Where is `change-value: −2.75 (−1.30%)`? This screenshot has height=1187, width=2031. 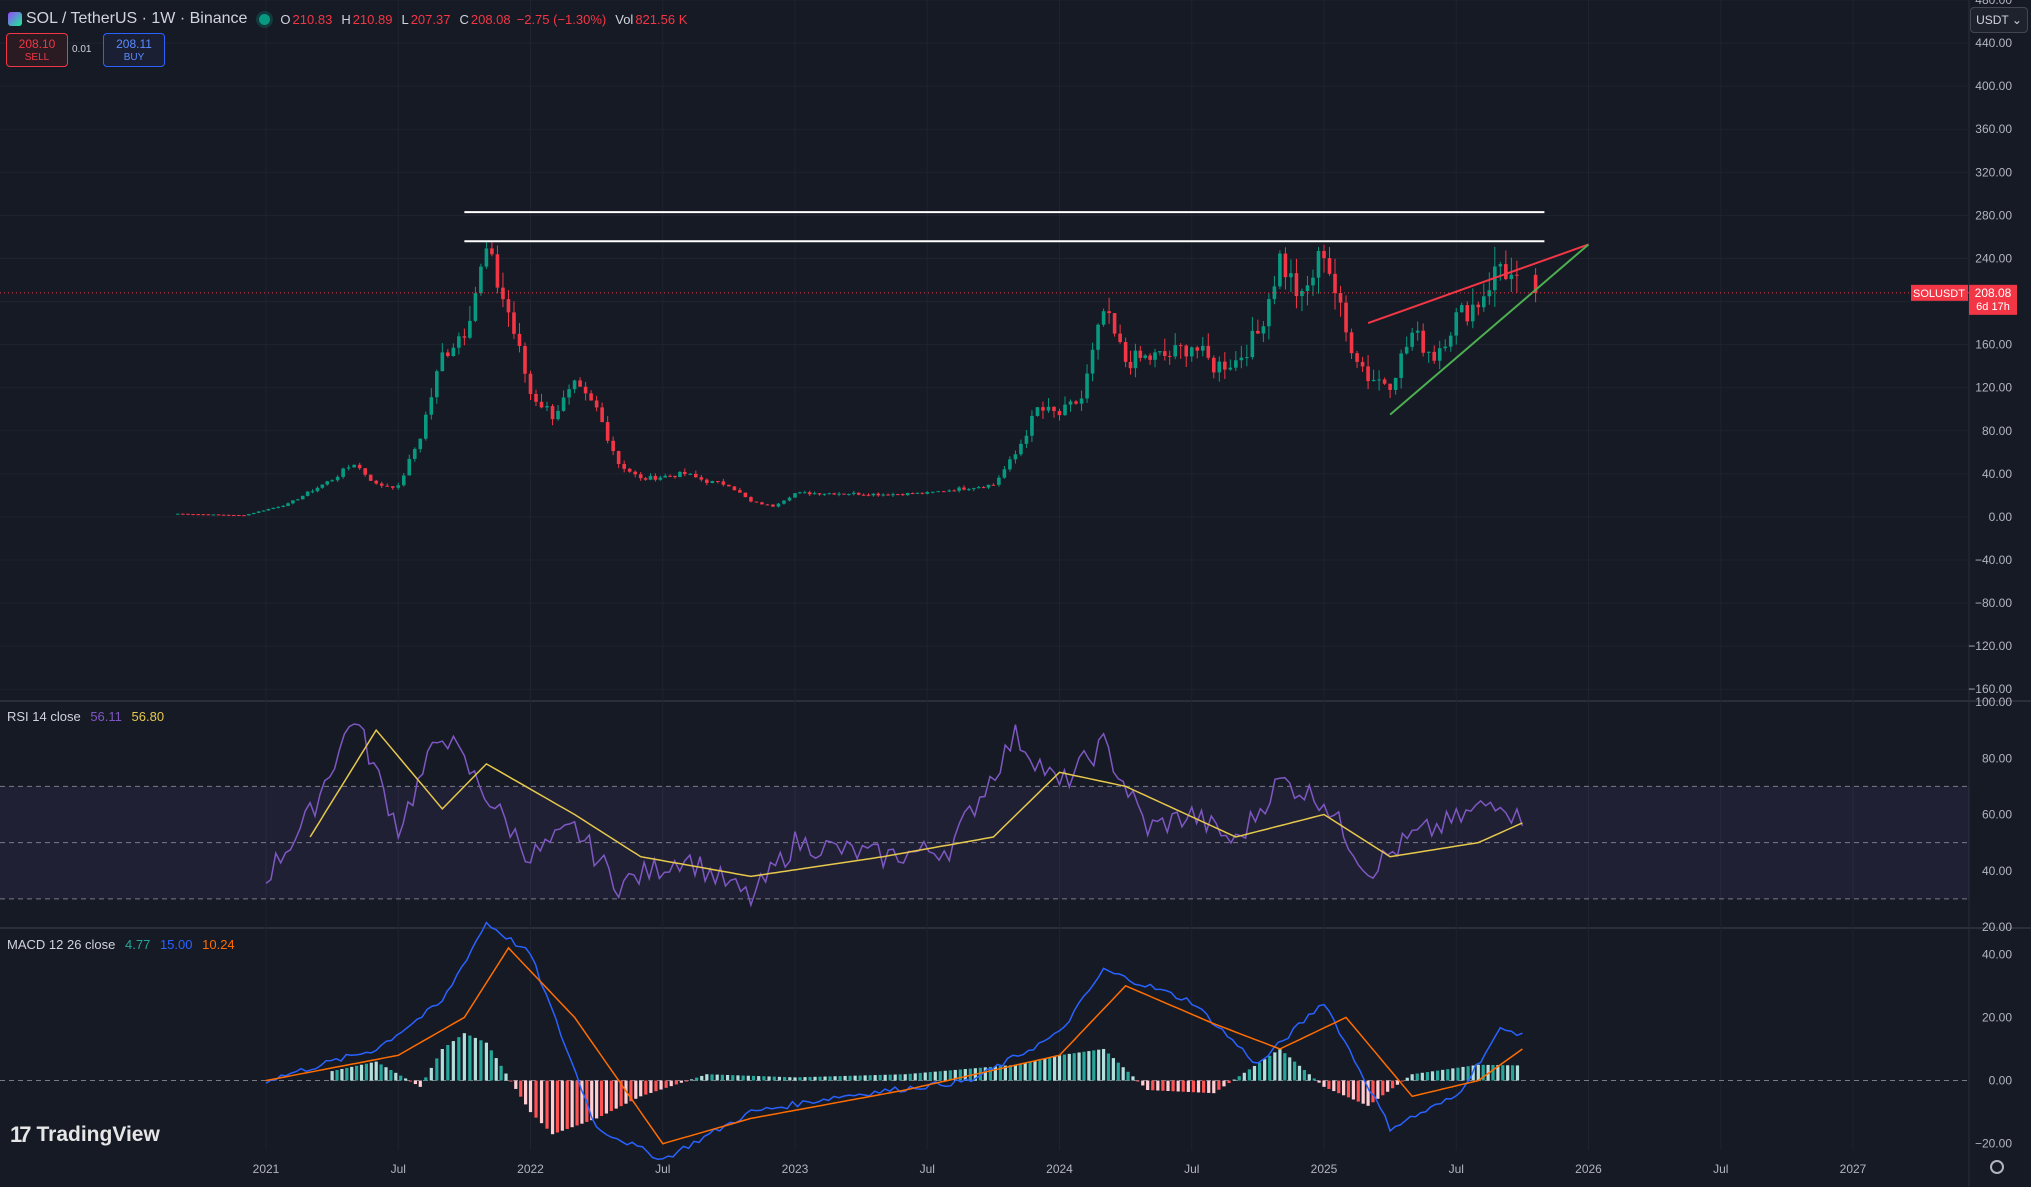
change-value: −2.75 (−1.30%) is located at coordinates (561, 19).